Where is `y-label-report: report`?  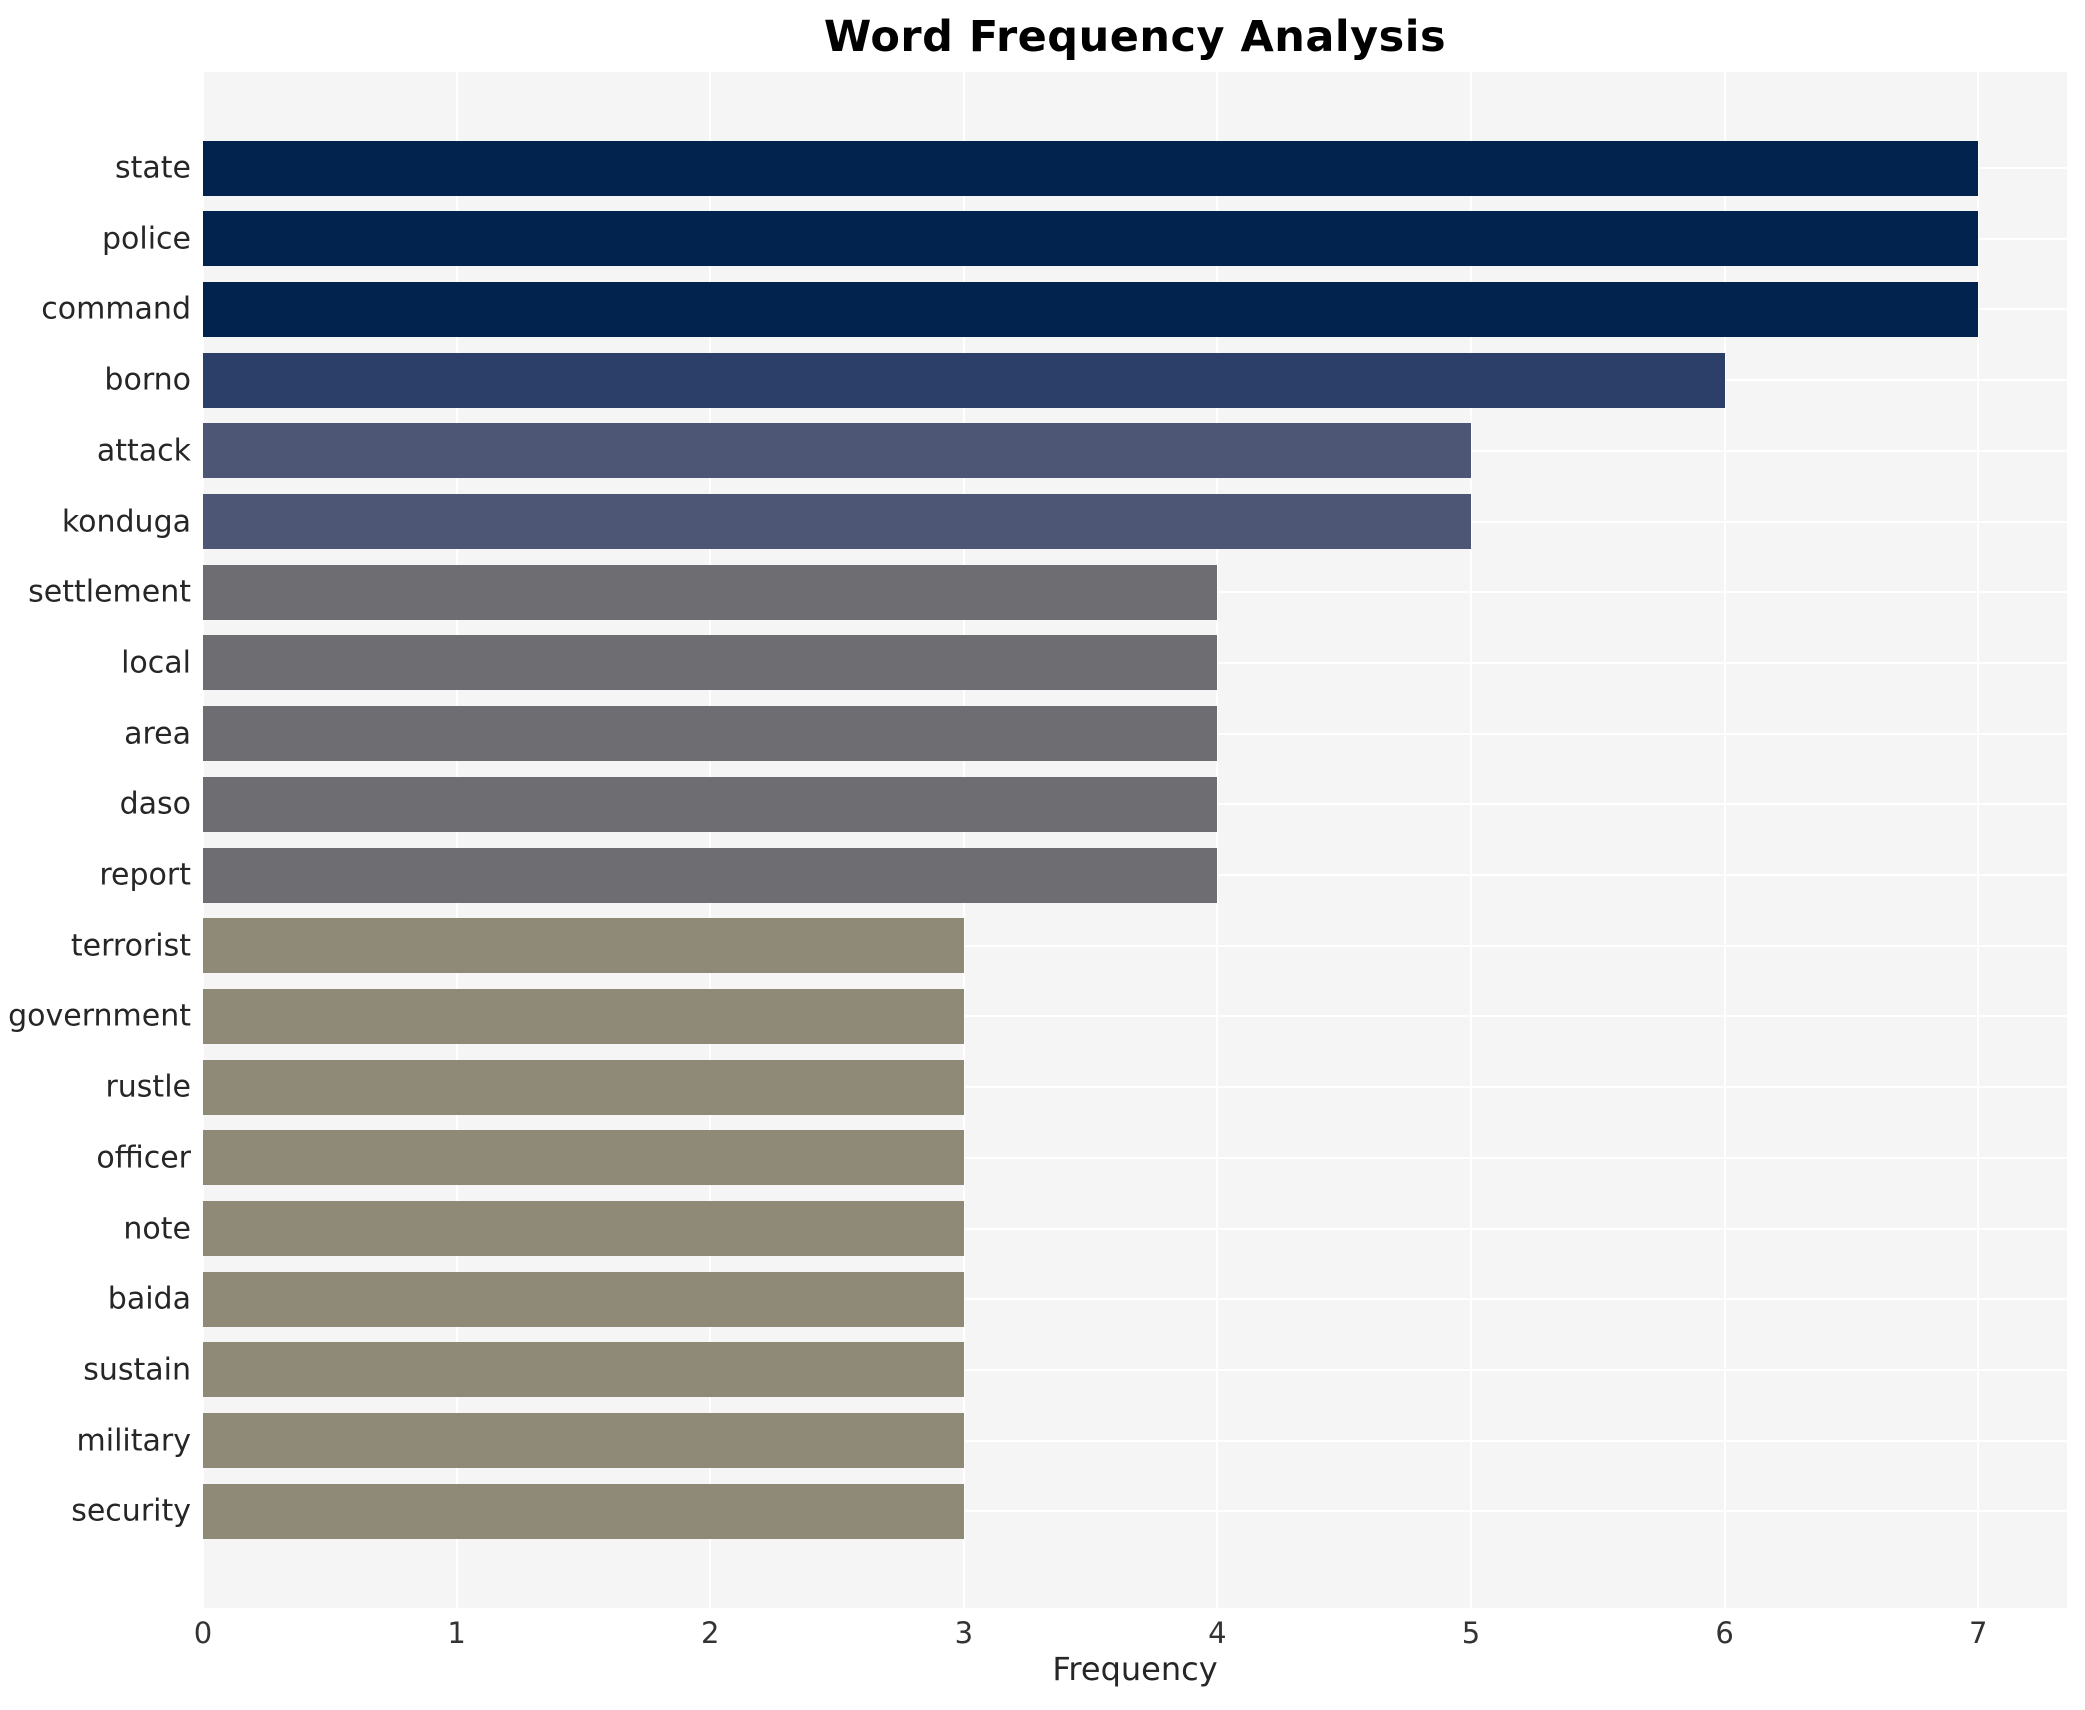 y-label-report: report is located at coordinates (145, 875).